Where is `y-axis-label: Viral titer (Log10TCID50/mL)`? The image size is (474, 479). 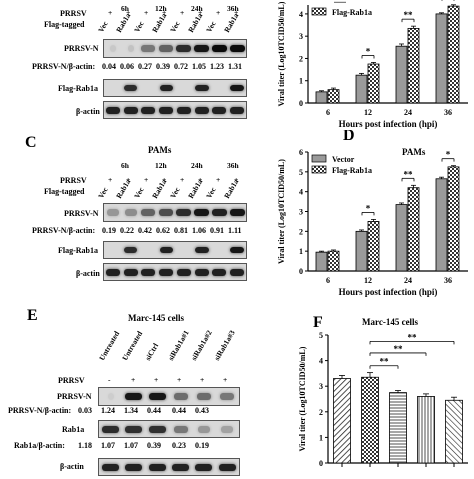 y-axis-label: Viral titer (Log10TCID50/mL) is located at coordinates (281, 211).